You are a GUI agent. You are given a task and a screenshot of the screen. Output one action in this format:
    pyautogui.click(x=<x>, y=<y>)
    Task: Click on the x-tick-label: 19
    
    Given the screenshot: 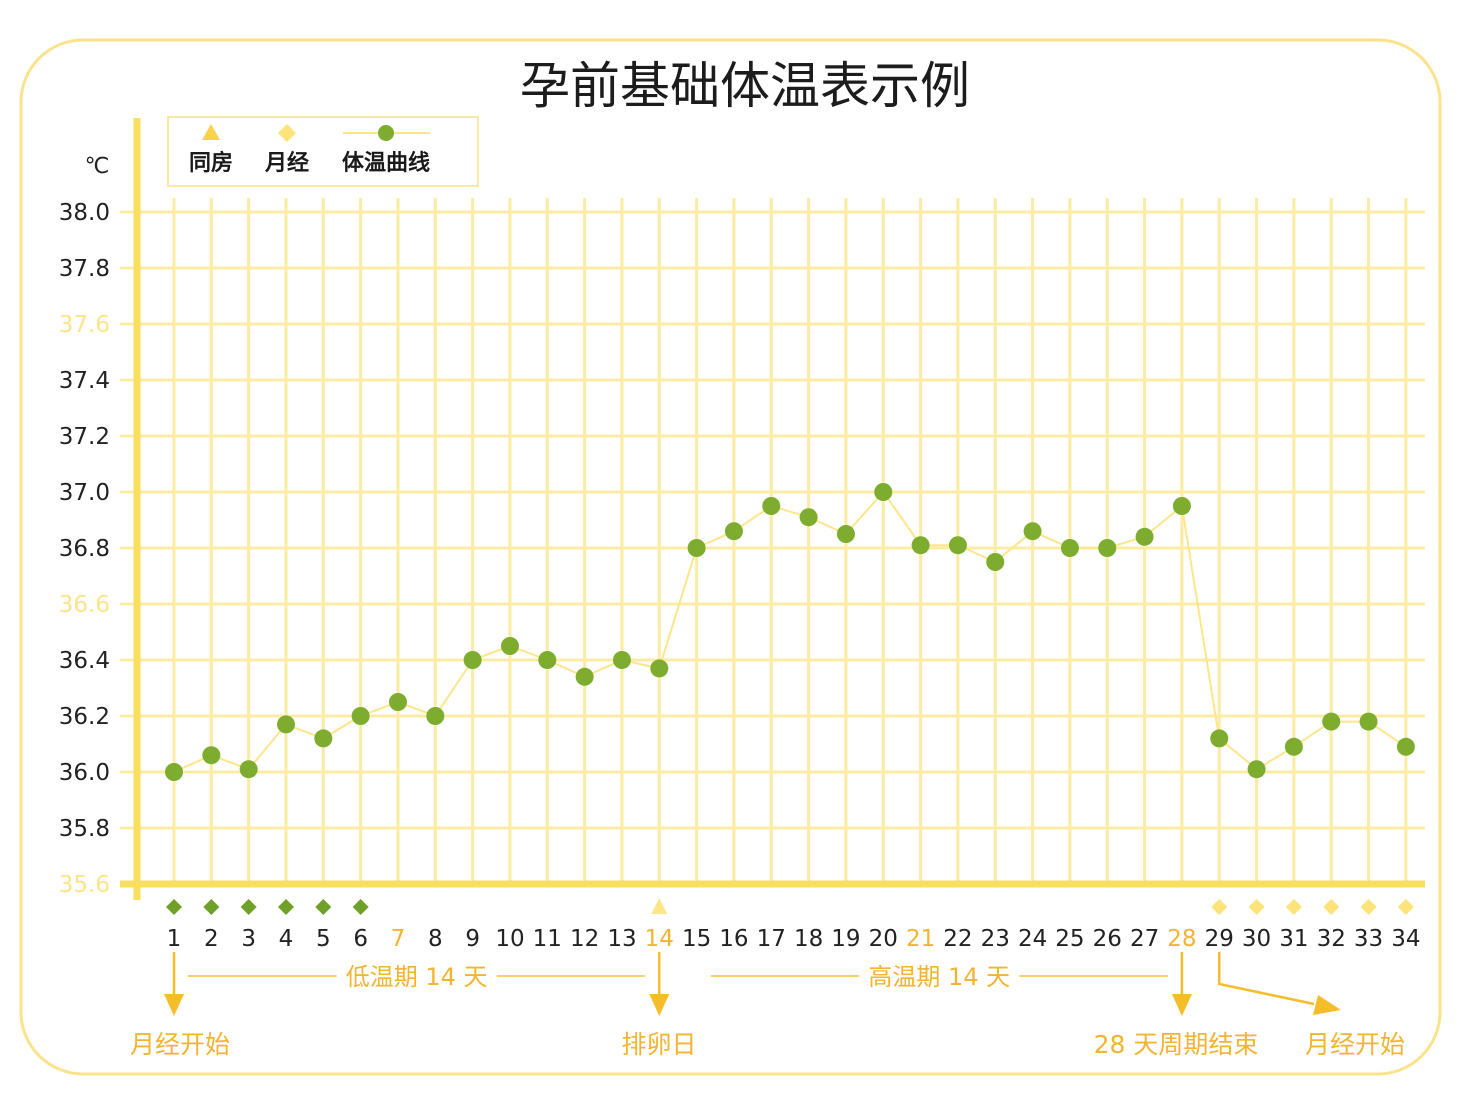 What is the action you would take?
    pyautogui.click(x=845, y=939)
    